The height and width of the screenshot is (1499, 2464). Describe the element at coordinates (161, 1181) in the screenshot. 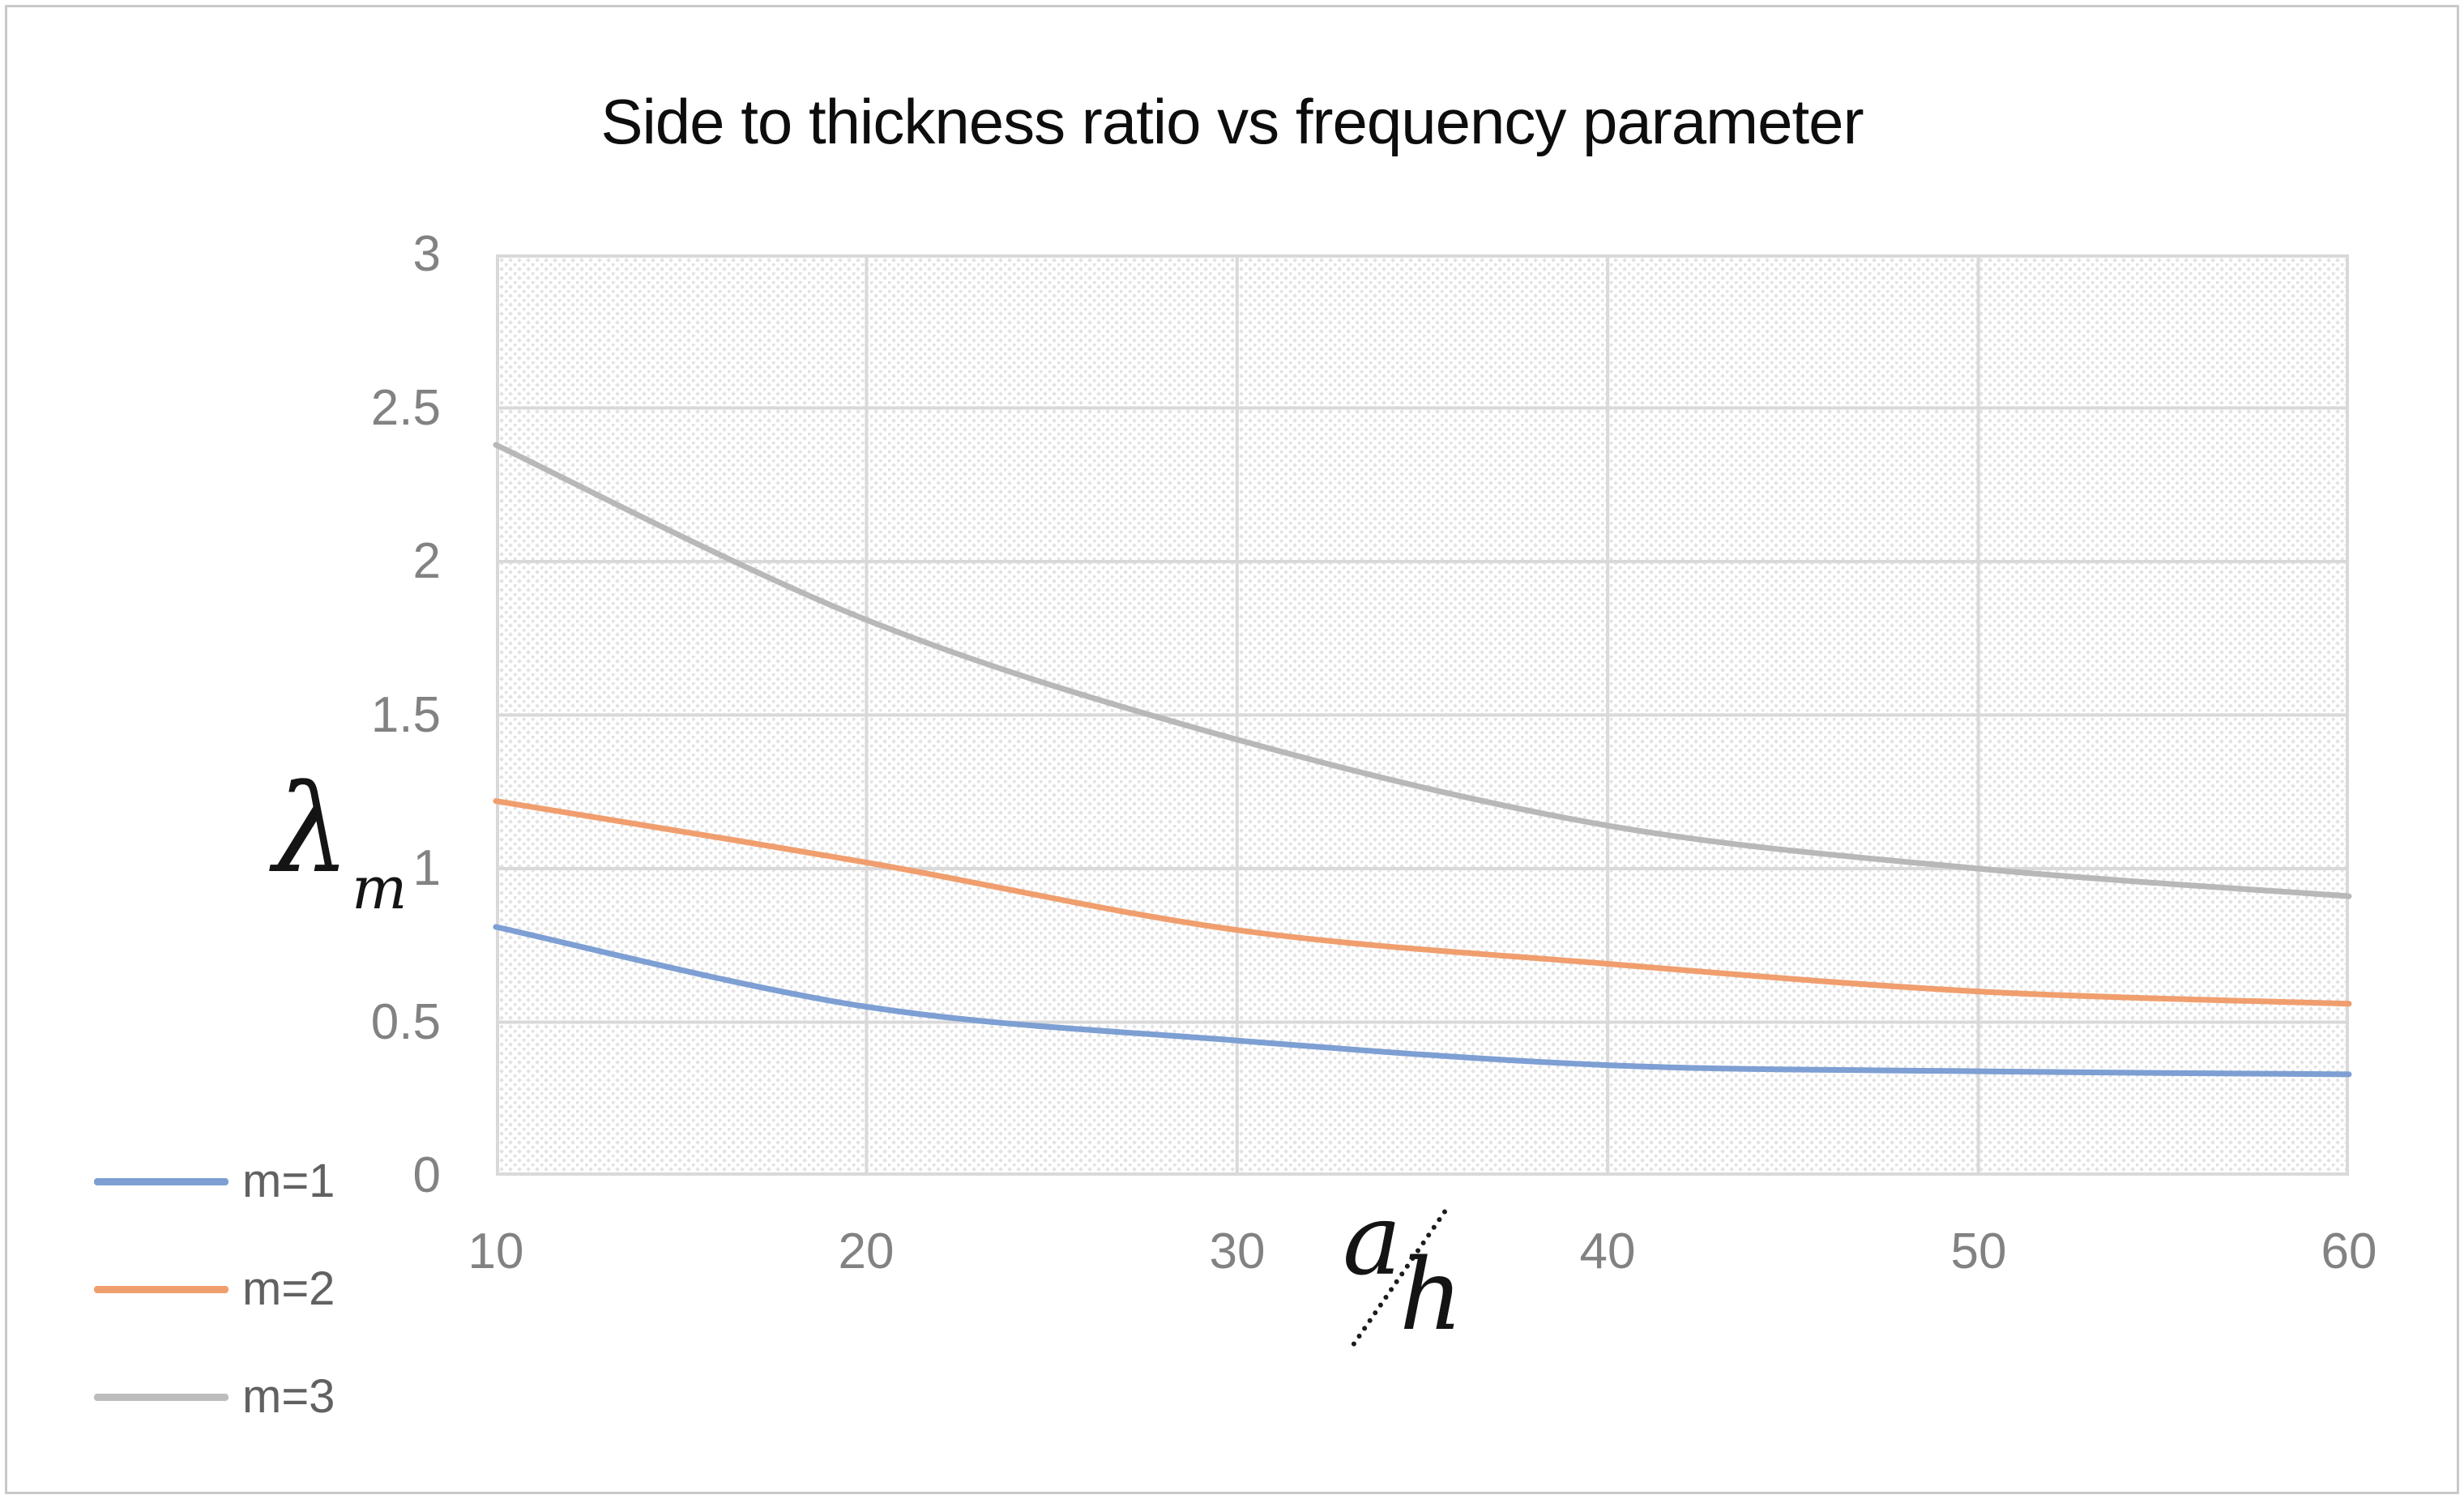

I see `legend-line-swatch-m1` at that location.